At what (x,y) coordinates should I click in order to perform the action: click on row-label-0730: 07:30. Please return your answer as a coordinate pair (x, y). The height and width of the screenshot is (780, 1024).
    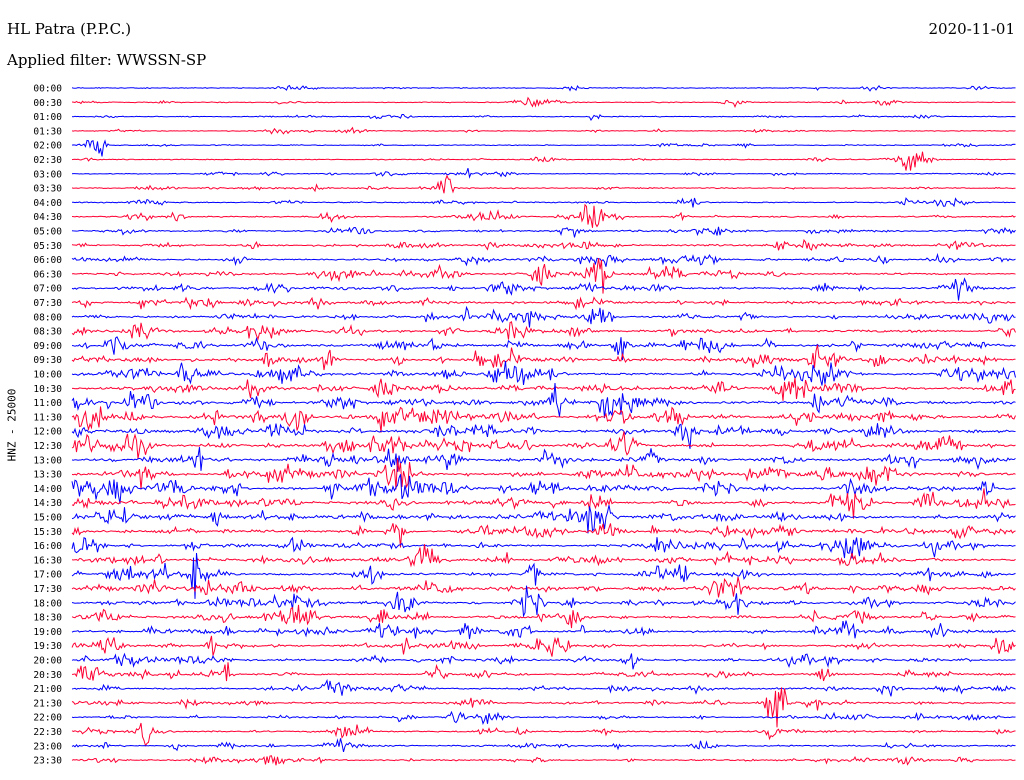
    Looking at the image, I should click on (47, 303).